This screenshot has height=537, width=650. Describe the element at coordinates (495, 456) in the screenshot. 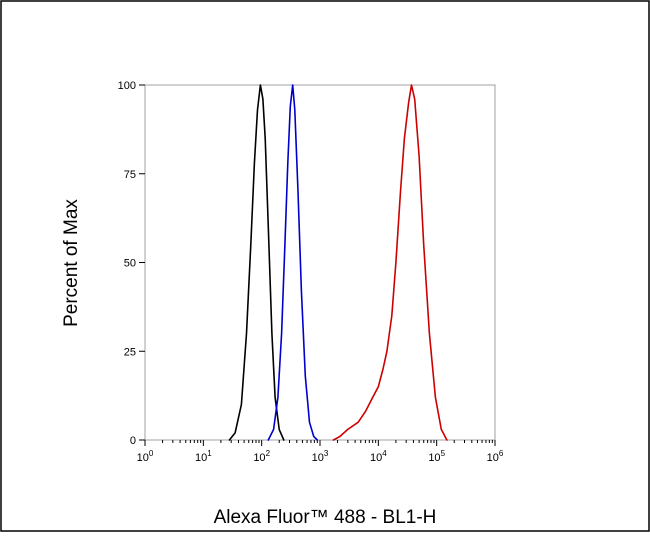

I see `x-tick-label: 10⁶` at that location.